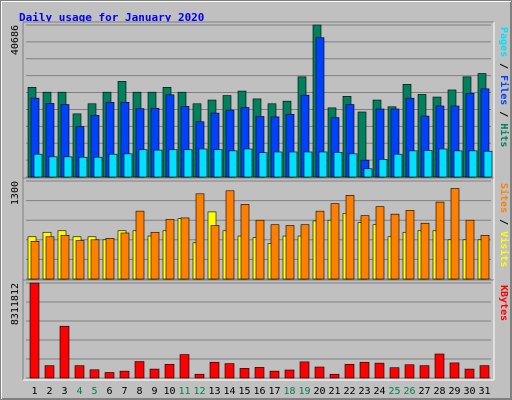 Image resolution: width=512 pixels, height=400 pixels. What do you see at coordinates (504, 225) in the screenshot?
I see `right-legend: Sites / Visits` at bounding box center [504, 225].